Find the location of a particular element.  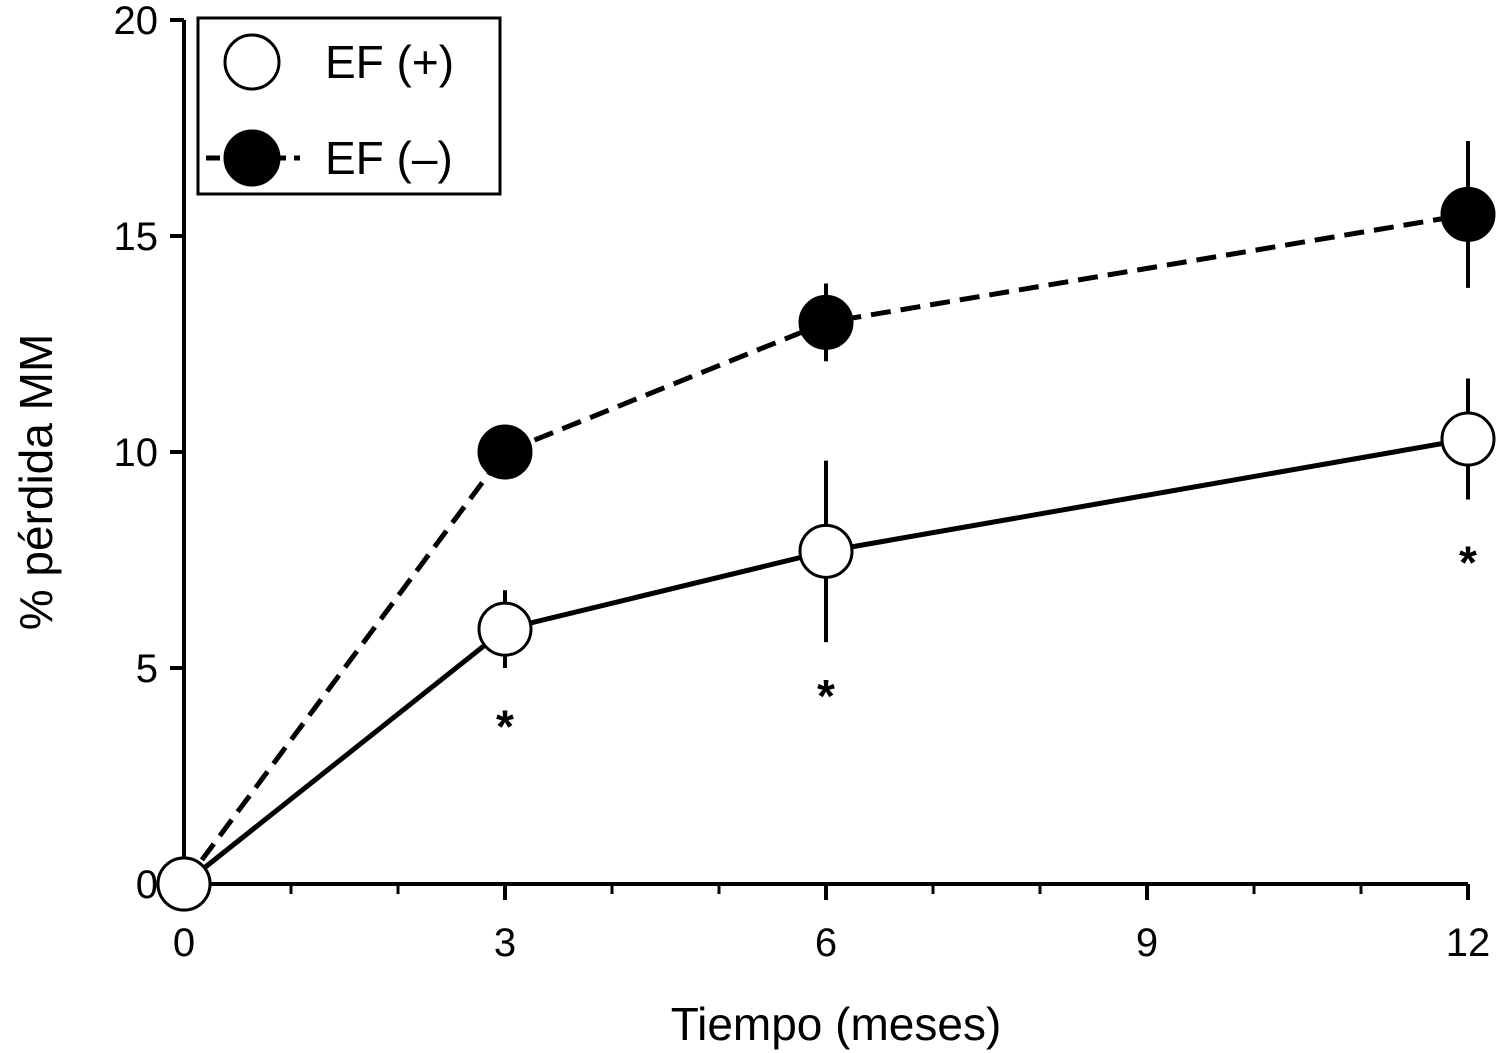

x-tick-label: 3 is located at coordinates (505, 943).